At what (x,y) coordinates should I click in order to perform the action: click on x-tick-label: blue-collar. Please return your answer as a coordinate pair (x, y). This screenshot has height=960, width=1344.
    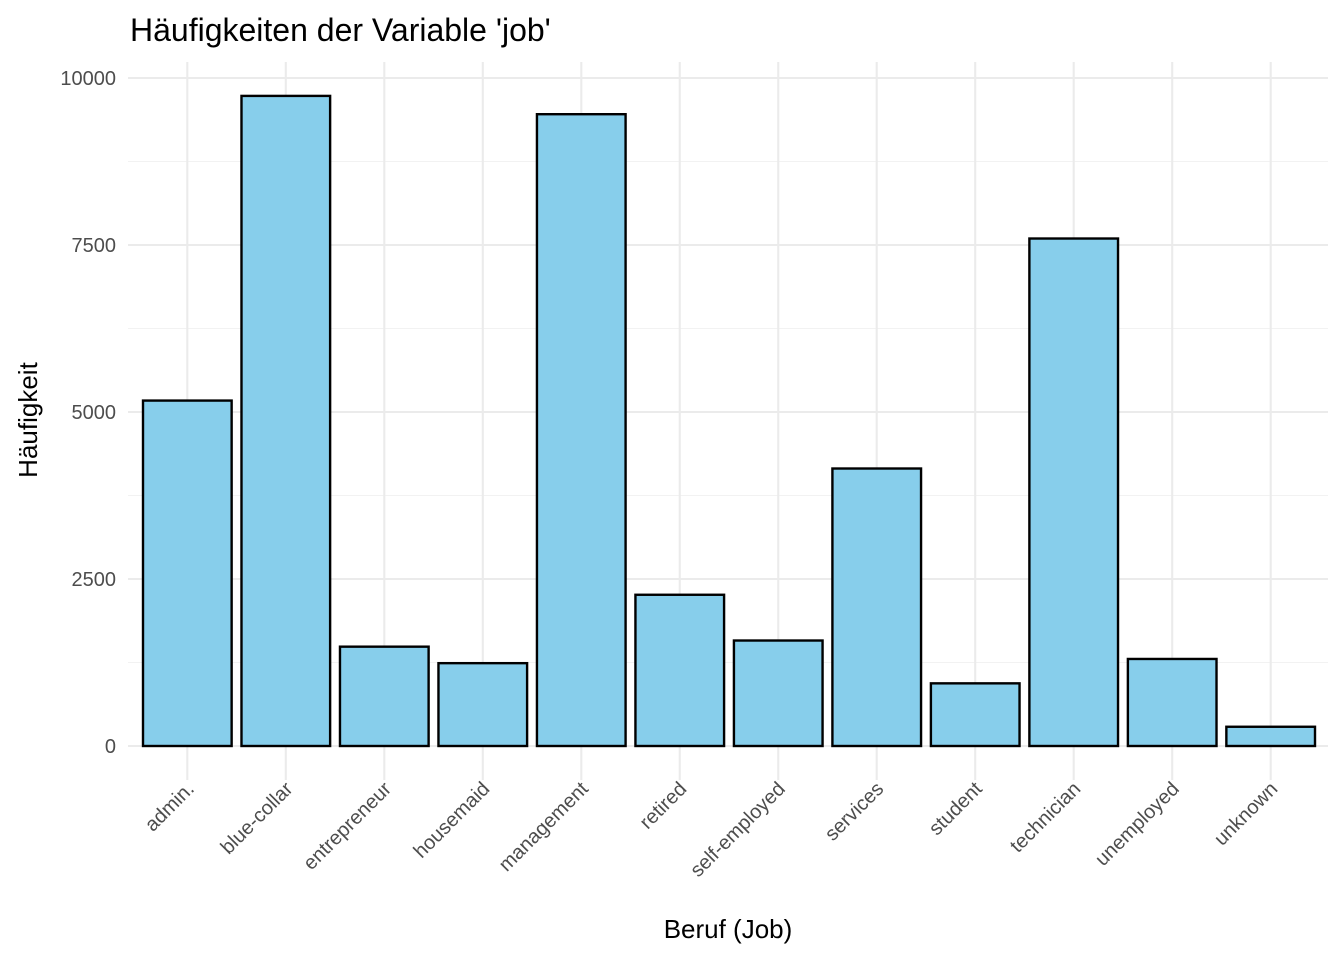
    Looking at the image, I should click on (257, 818).